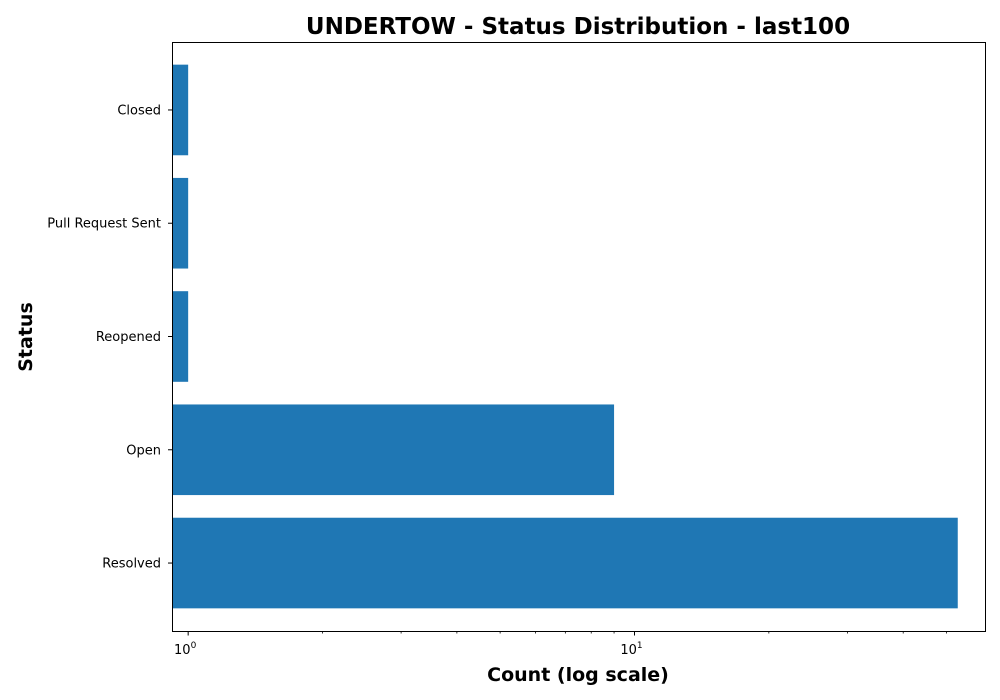 This screenshot has height=700, width=1000. Describe the element at coordinates (631, 649) in the screenshot. I see `x-tick-label: 10¹` at that location.